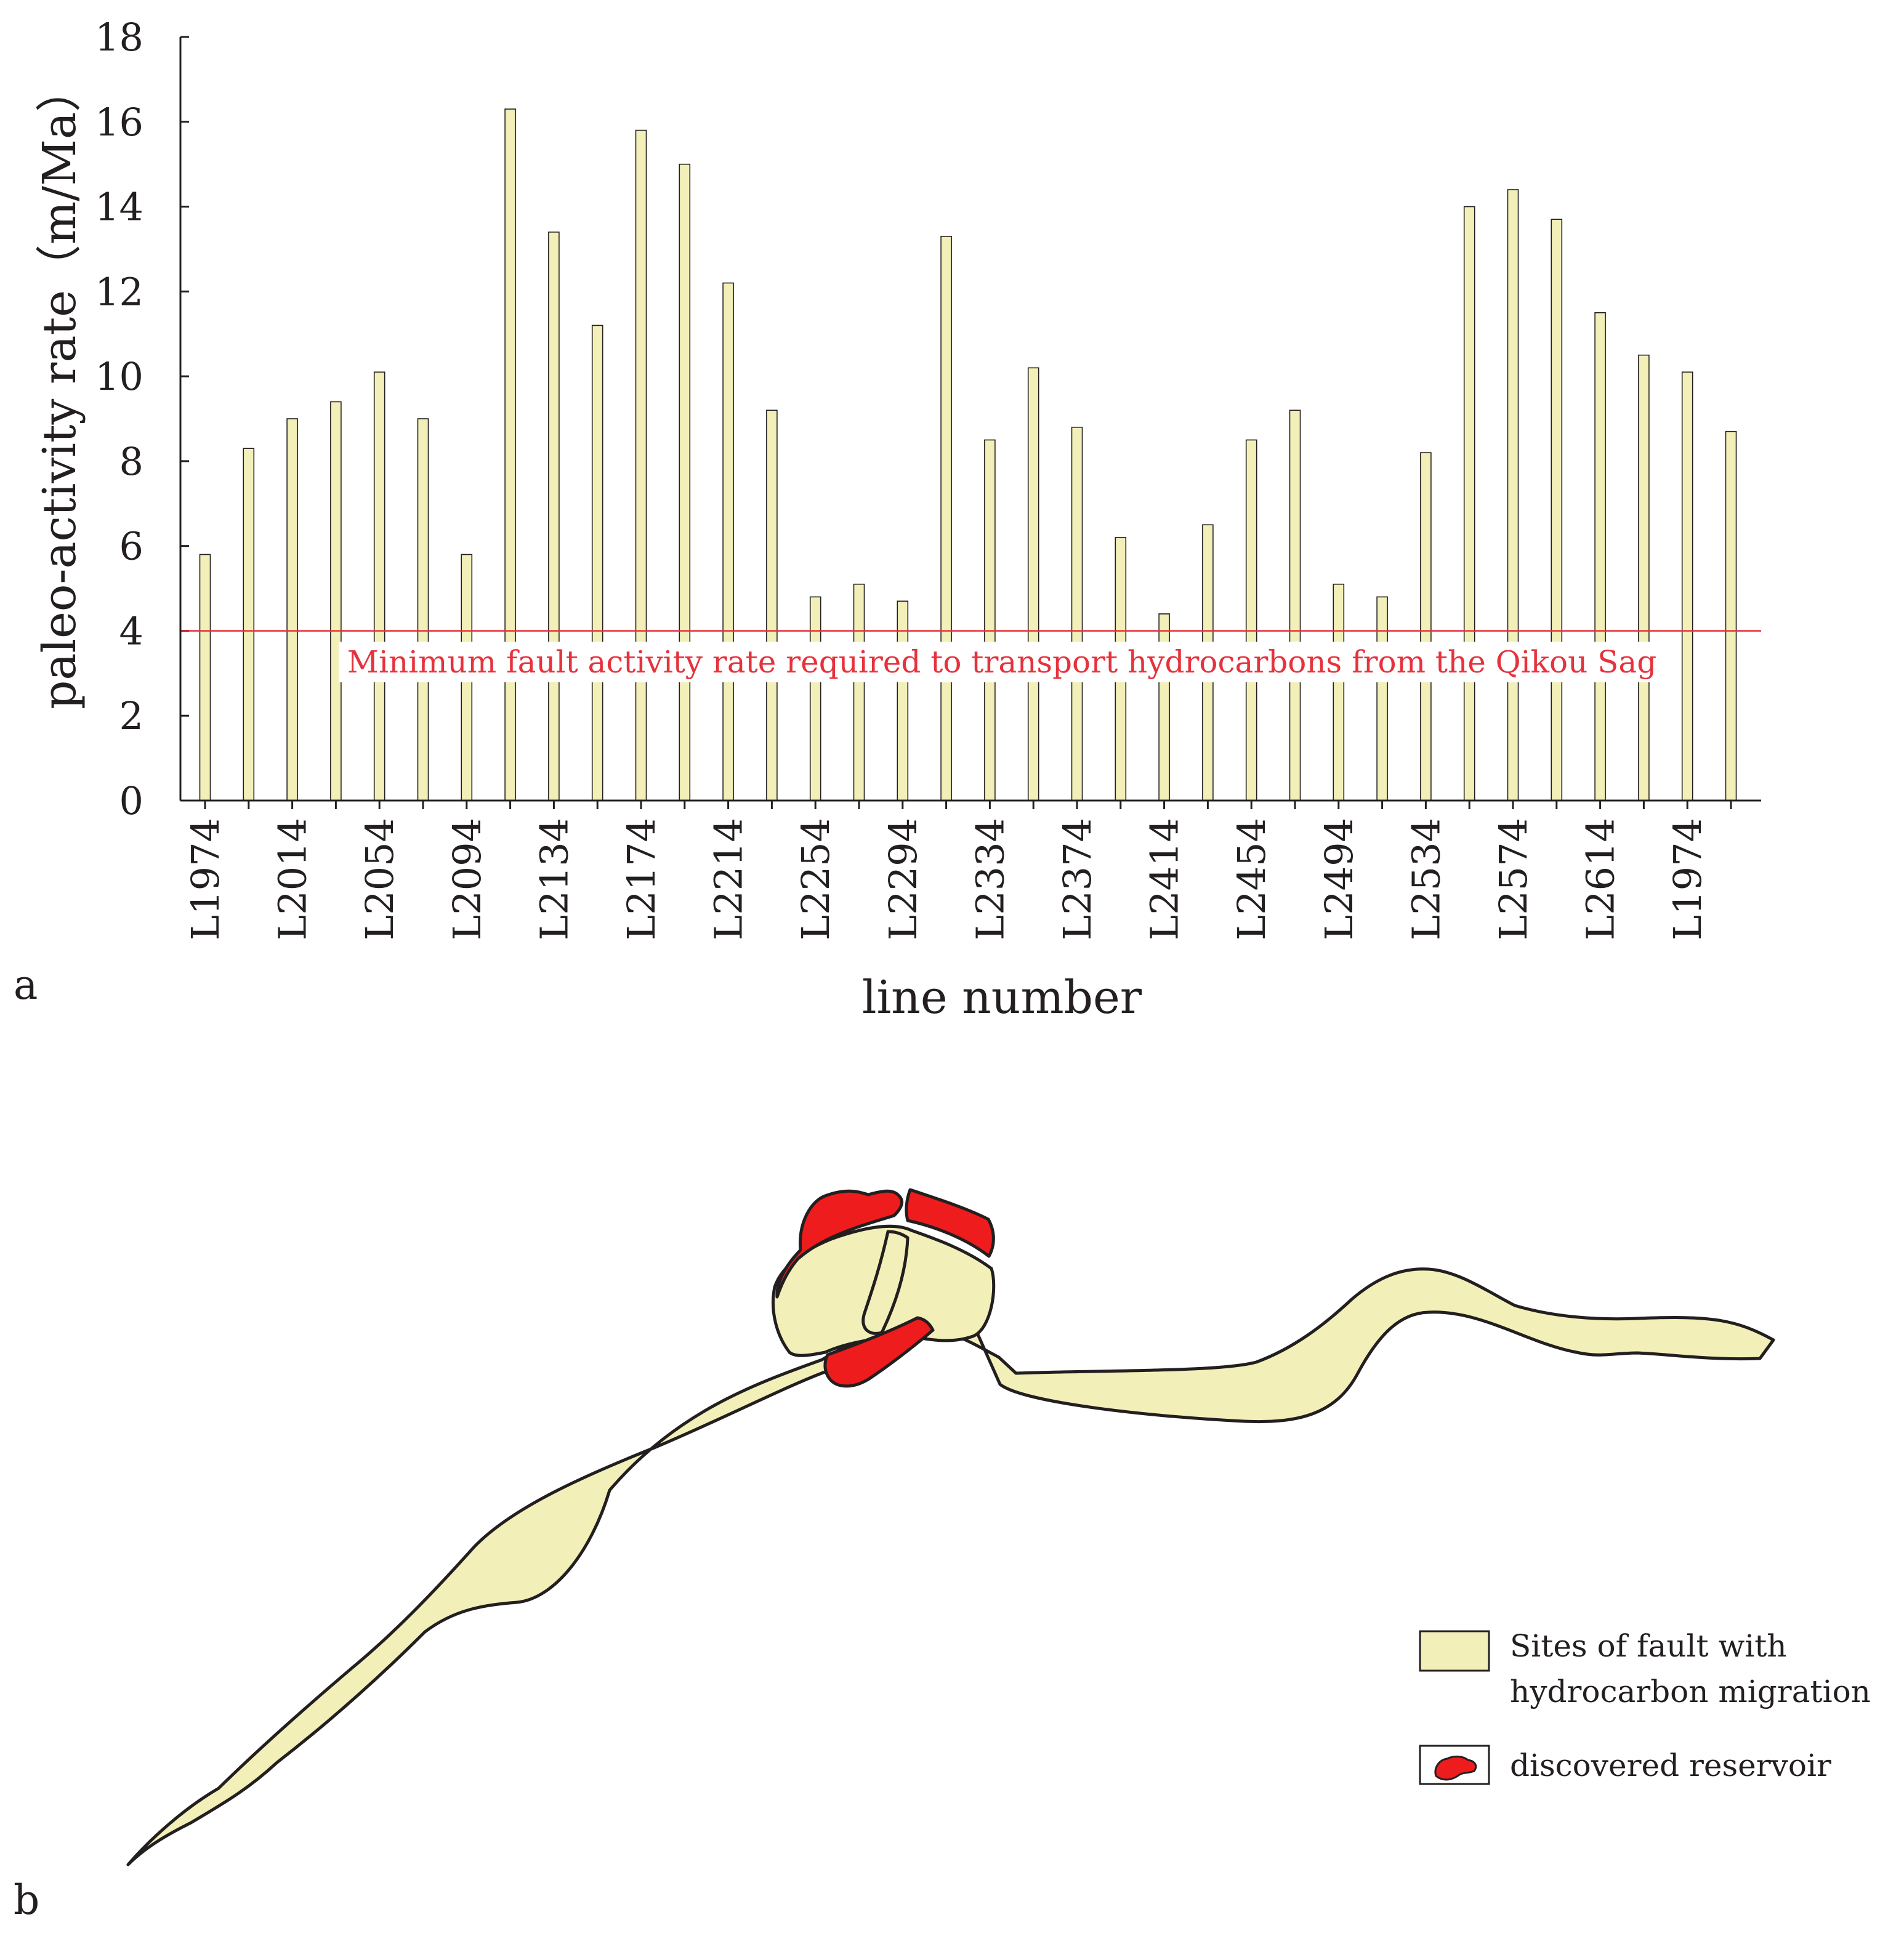 Image resolution: width=1904 pixels, height=1933 pixels. I want to click on legend-fault-label-line2: hydrocarbon migration, so click(1690, 1691).